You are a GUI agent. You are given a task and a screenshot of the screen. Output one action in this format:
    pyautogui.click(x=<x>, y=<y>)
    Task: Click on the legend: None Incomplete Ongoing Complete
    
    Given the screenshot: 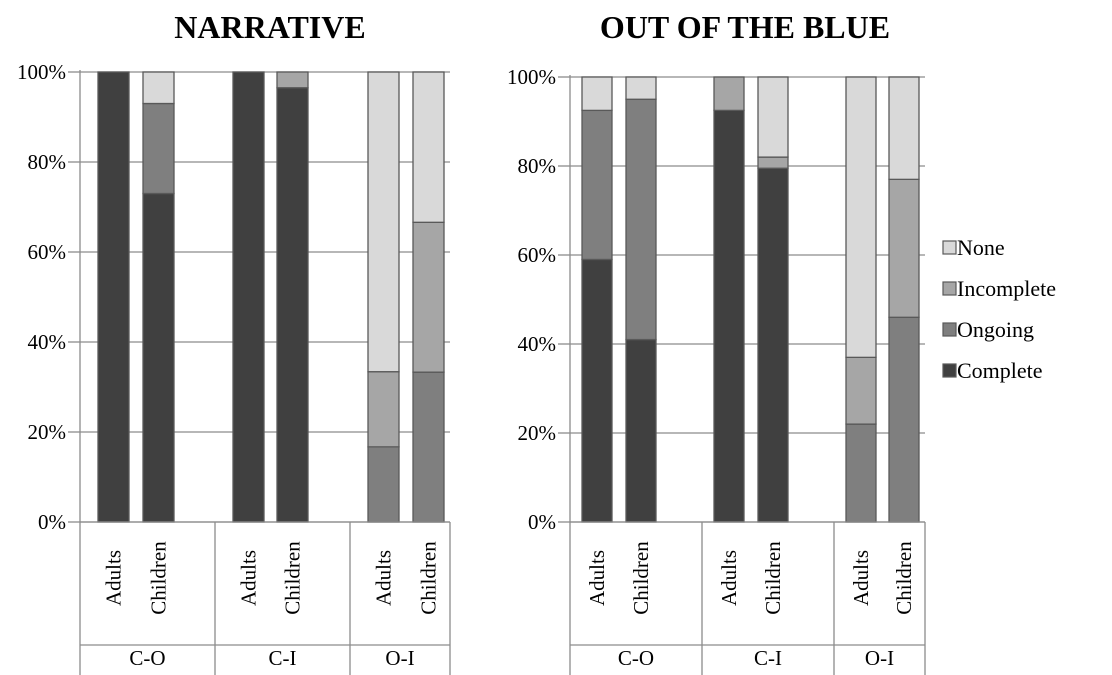 What is the action you would take?
    pyautogui.click(x=999, y=309)
    